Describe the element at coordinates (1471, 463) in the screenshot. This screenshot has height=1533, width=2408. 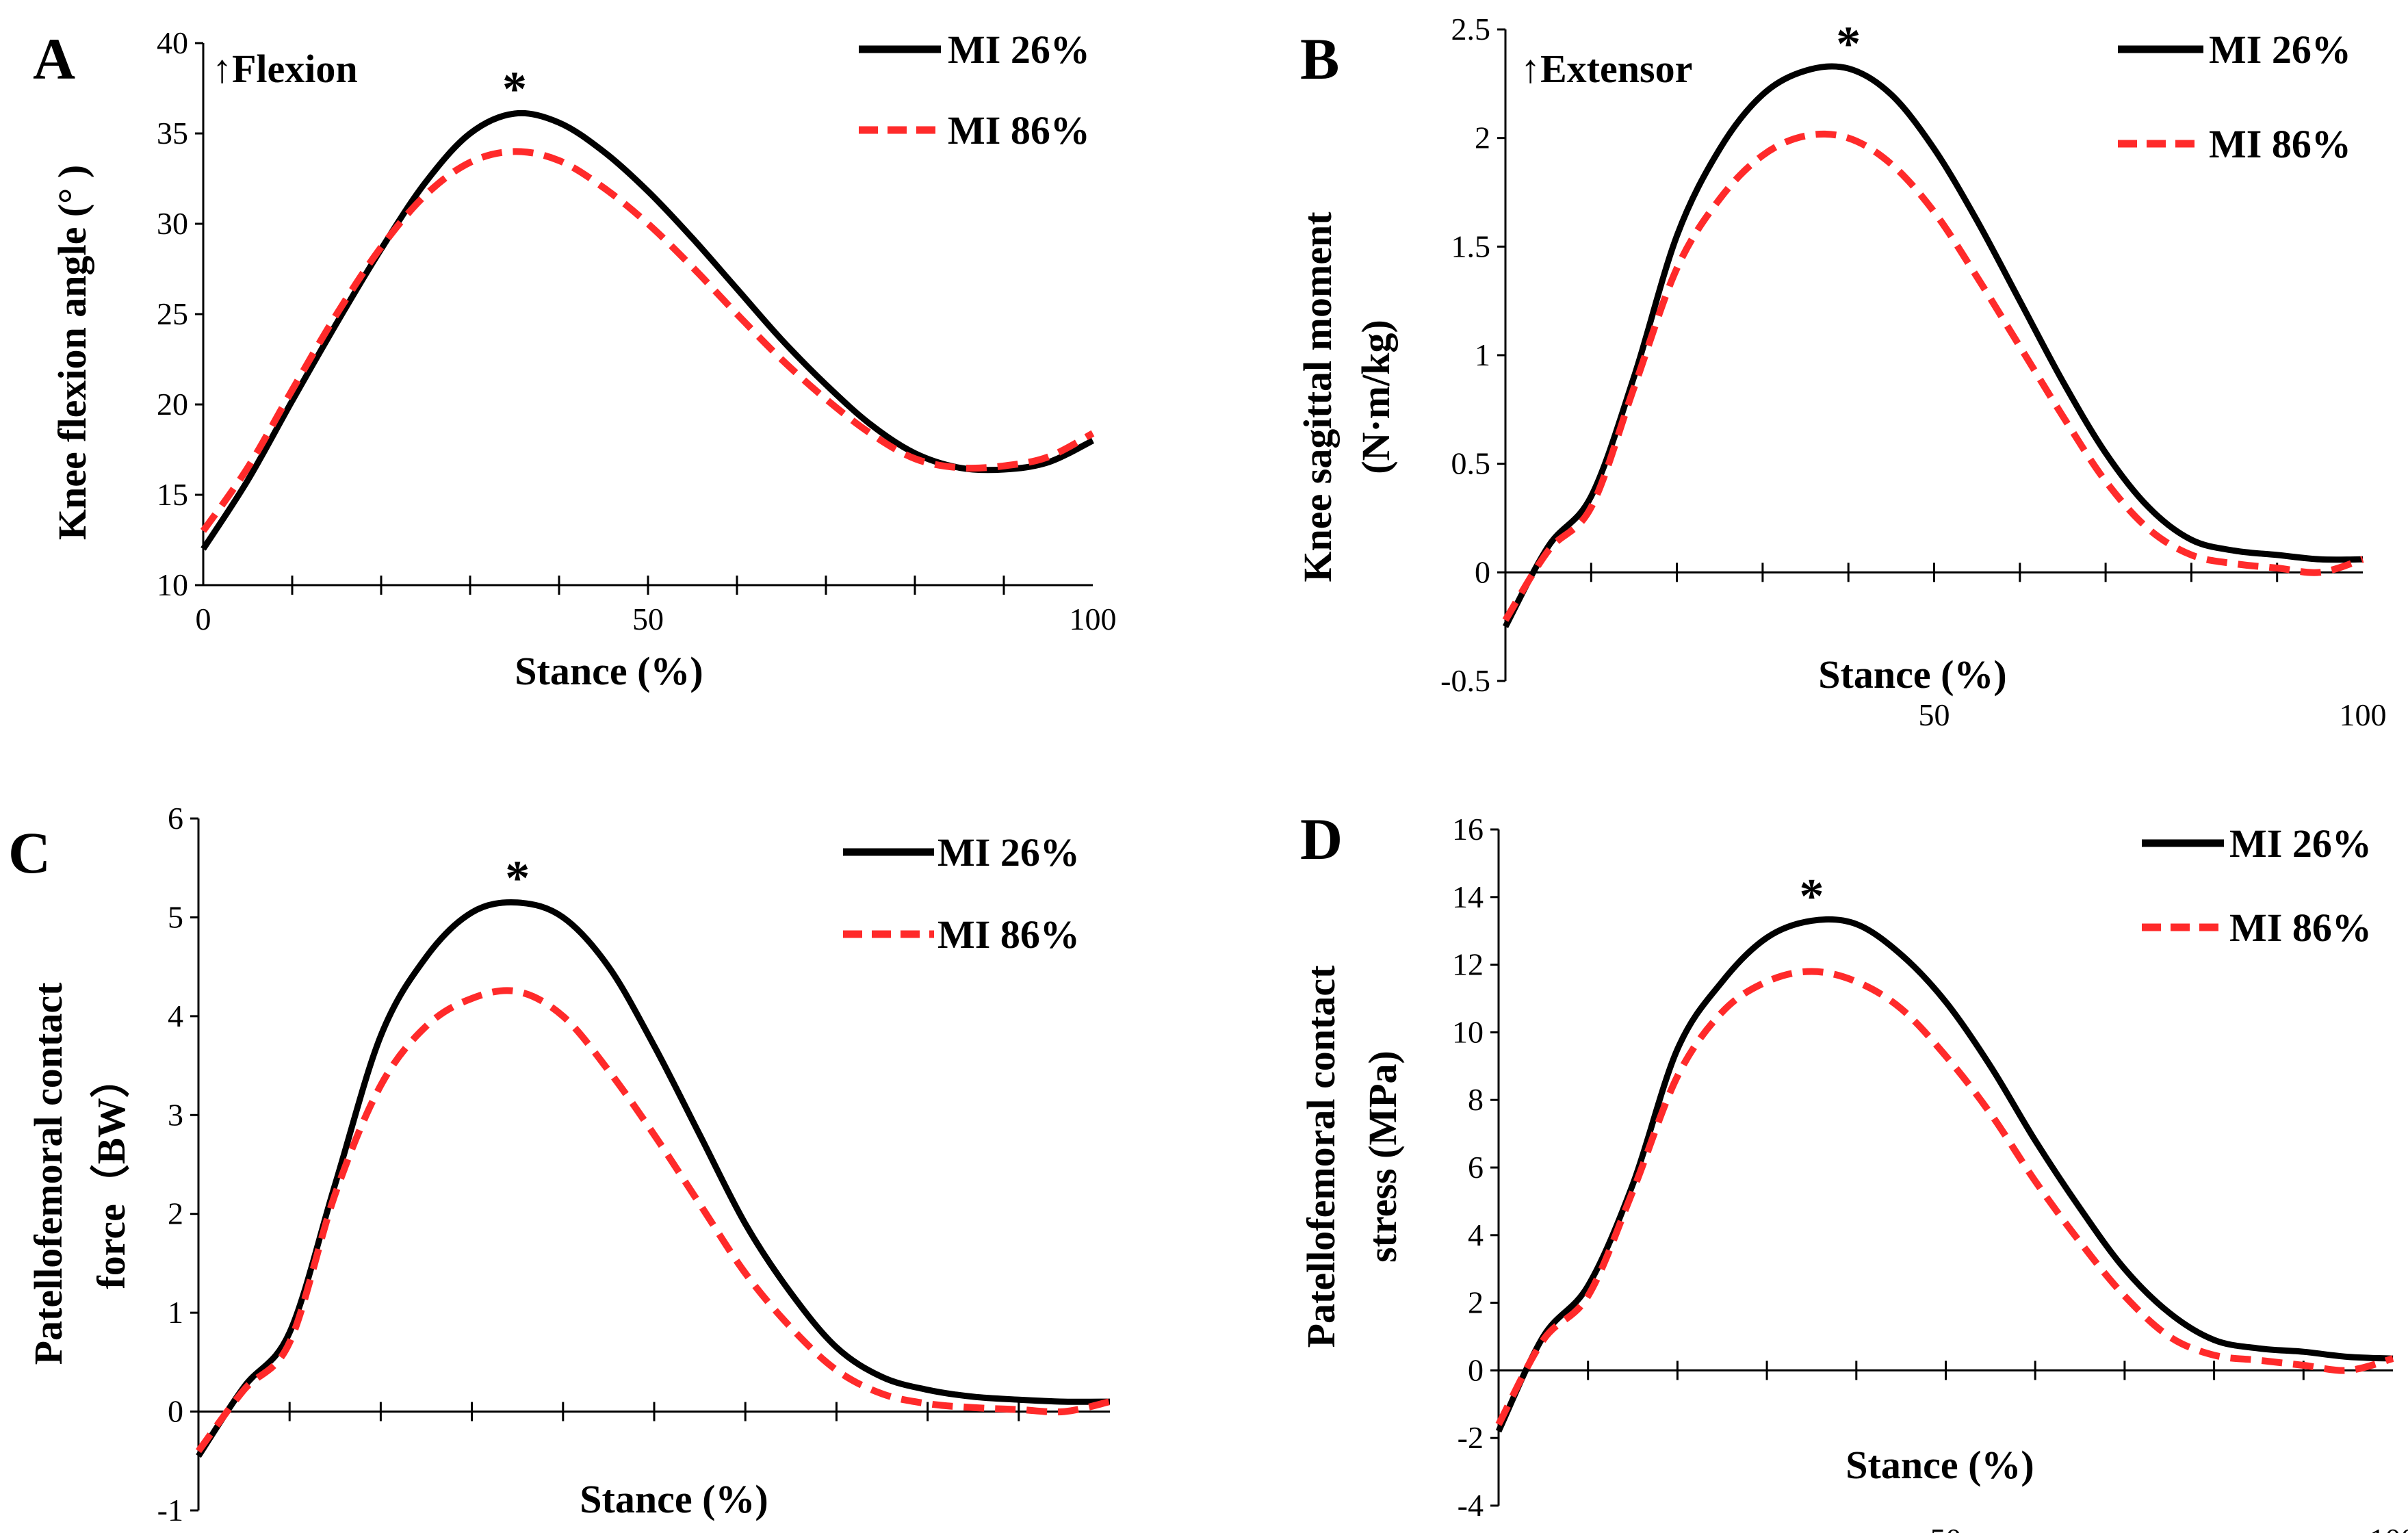
I see `y-tick-label: 0.5` at that location.